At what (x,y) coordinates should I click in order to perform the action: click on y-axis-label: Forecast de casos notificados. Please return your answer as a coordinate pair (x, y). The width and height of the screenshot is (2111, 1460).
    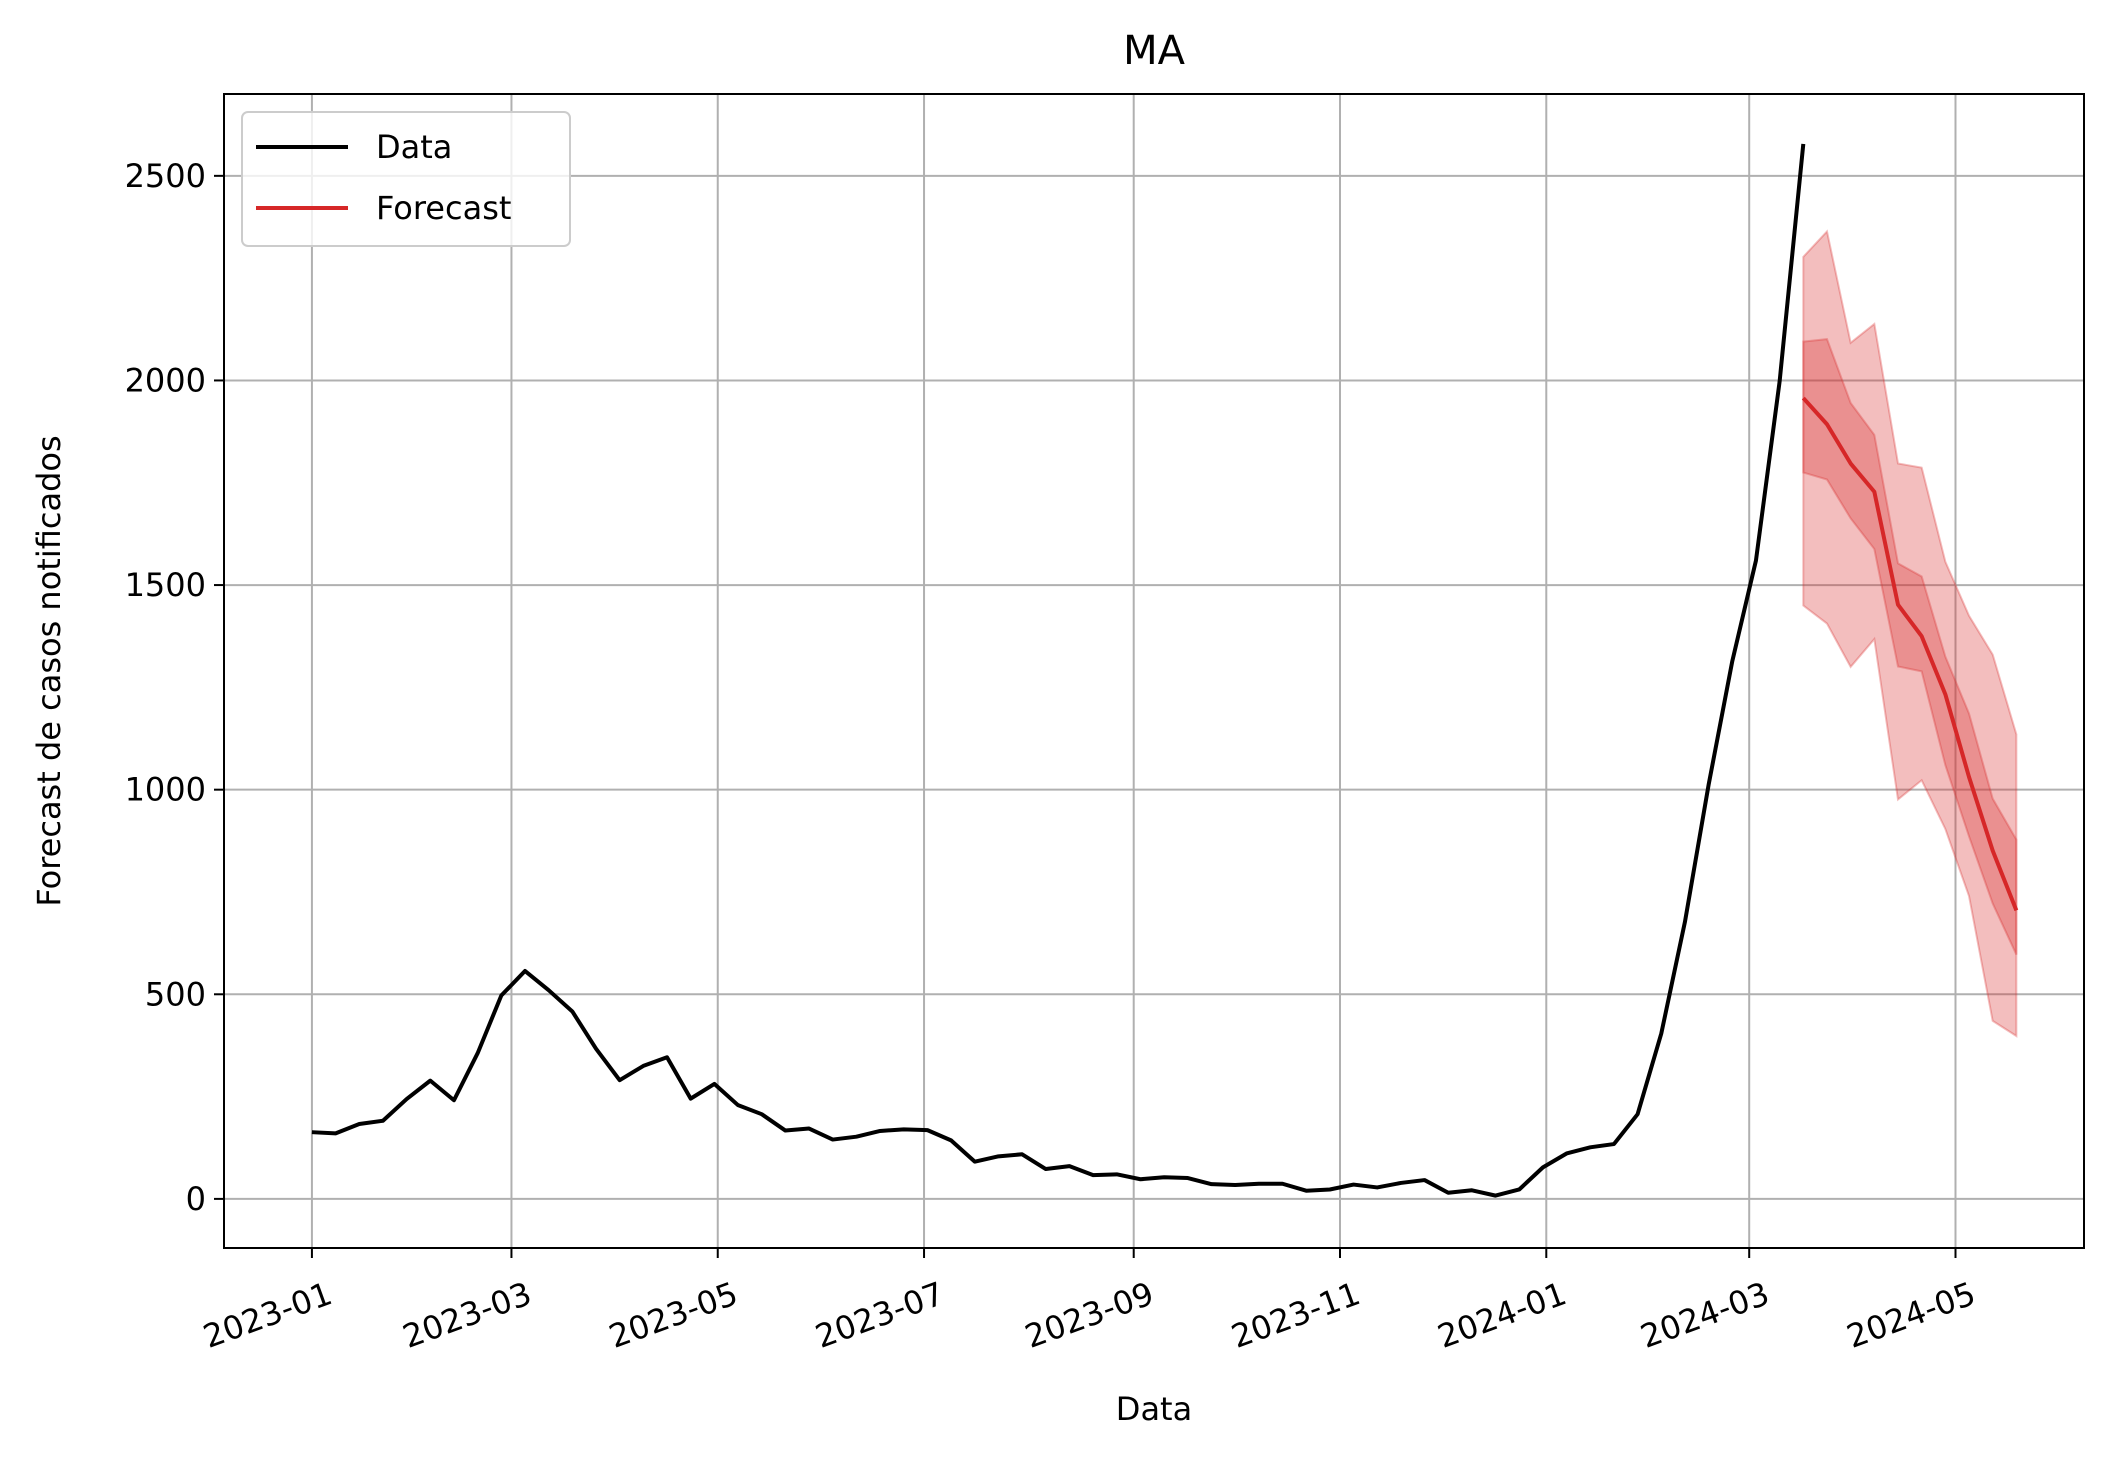
    Looking at the image, I should click on (49, 670).